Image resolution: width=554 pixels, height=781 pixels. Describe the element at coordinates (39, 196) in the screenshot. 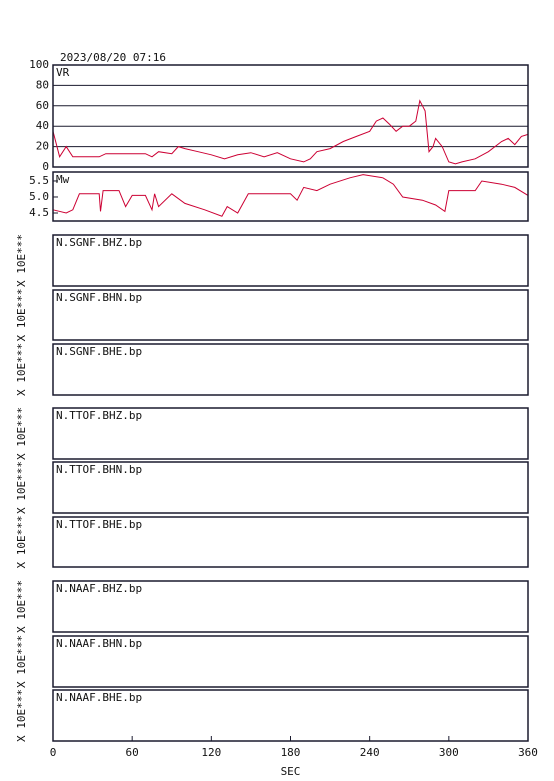

I see `y-tick-label: 5.0` at that location.